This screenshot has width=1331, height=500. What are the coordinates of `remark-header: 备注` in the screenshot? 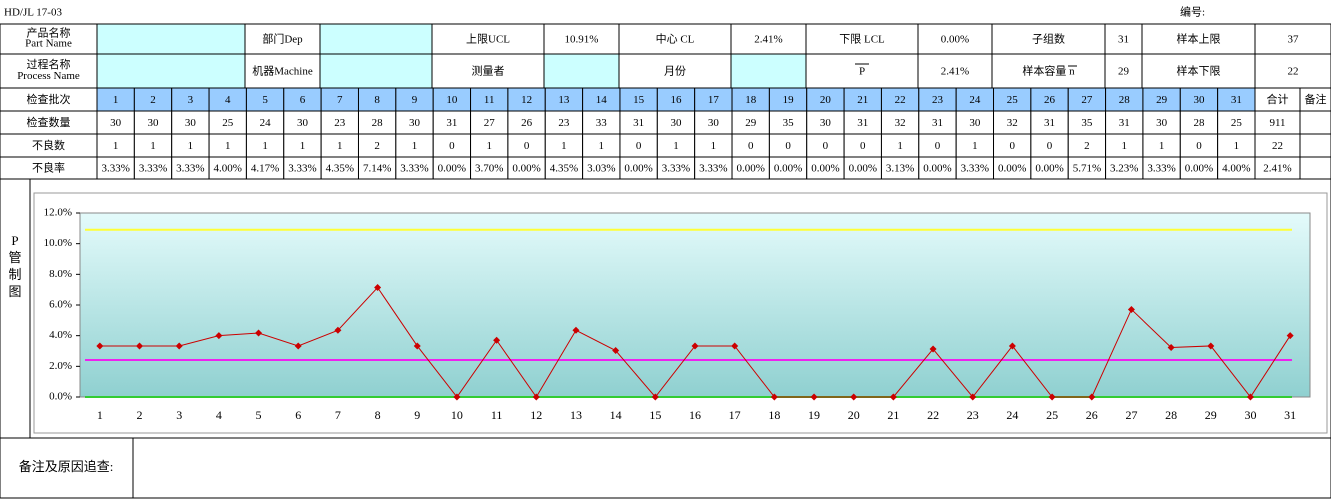 It's located at (1316, 99).